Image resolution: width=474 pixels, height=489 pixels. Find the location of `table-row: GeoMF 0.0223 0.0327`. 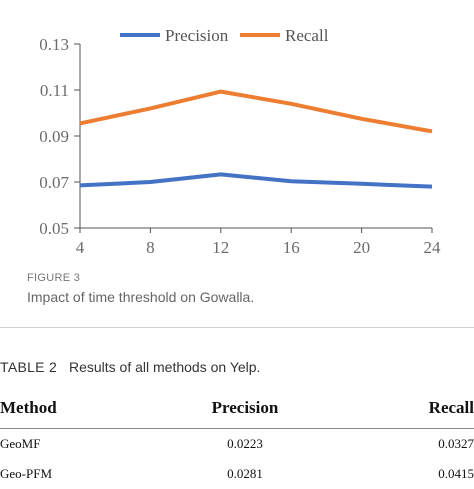

table-row: GeoMF 0.0223 0.0327 is located at coordinates (237, 444).